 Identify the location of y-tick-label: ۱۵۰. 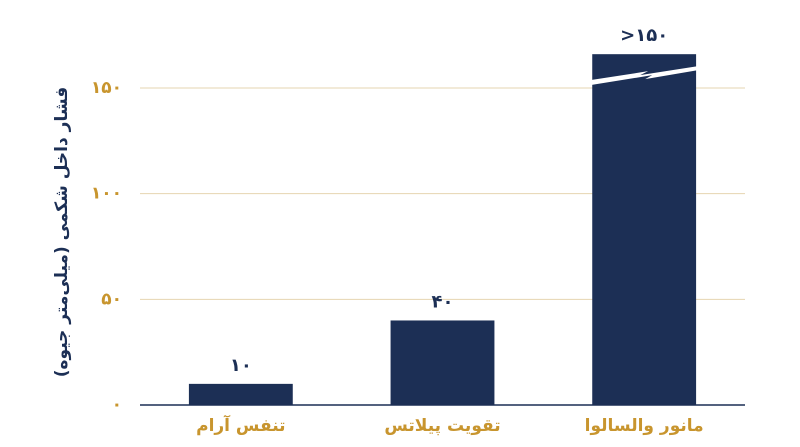
(106, 88).